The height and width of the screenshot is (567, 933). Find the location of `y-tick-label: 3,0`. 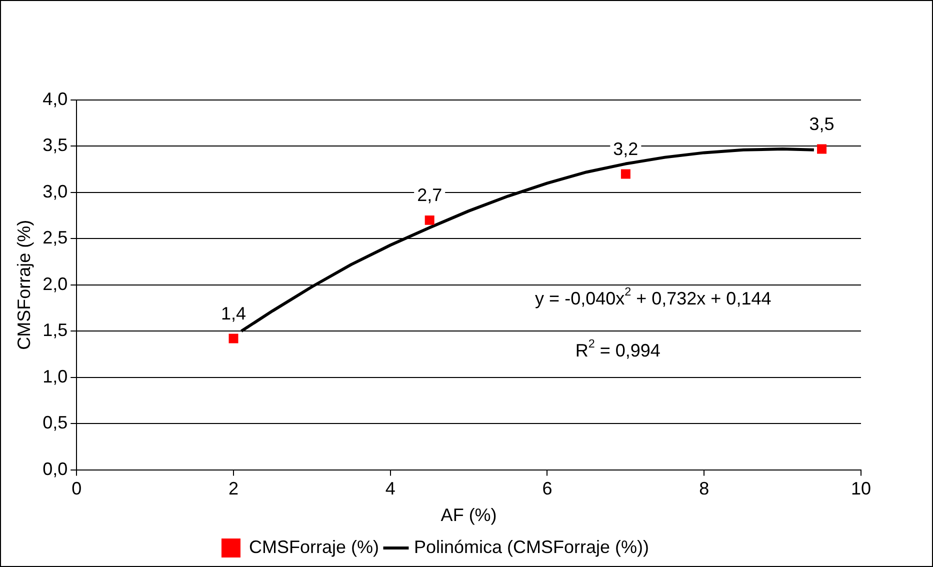

y-tick-label: 3,0 is located at coordinates (55, 191).